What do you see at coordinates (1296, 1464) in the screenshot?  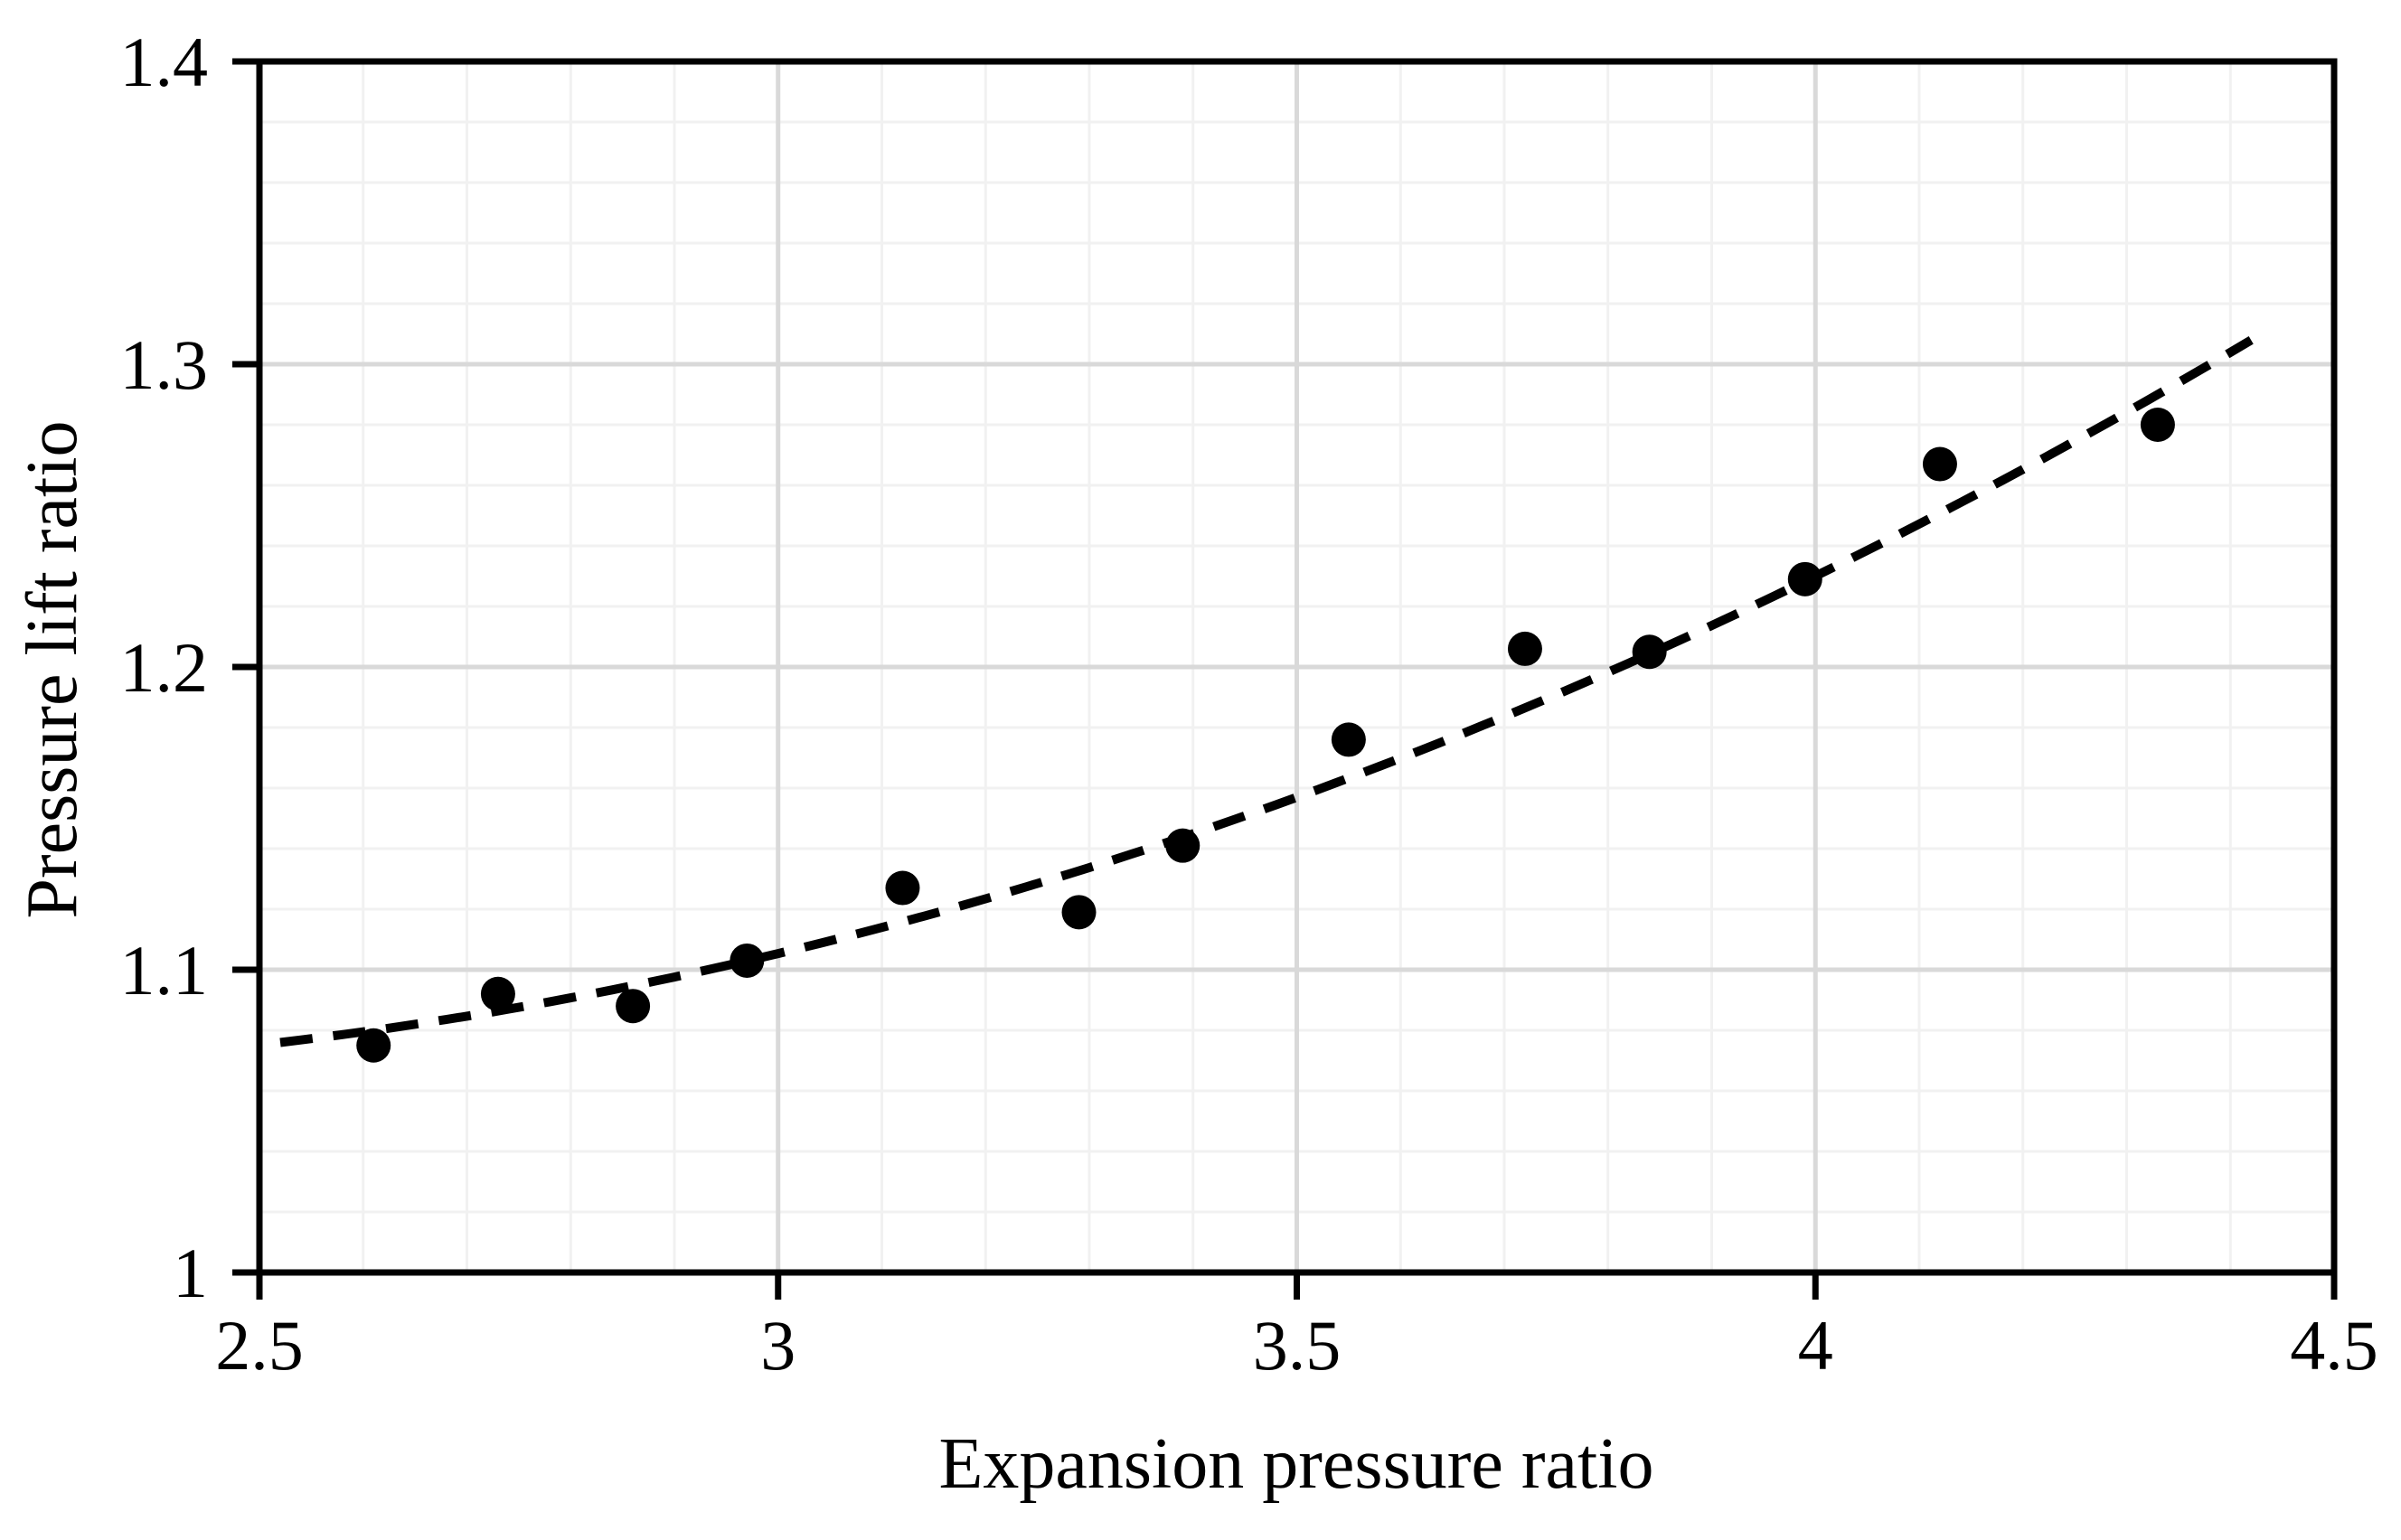 I see `x-axis-title: Expansion pressure ratio` at bounding box center [1296, 1464].